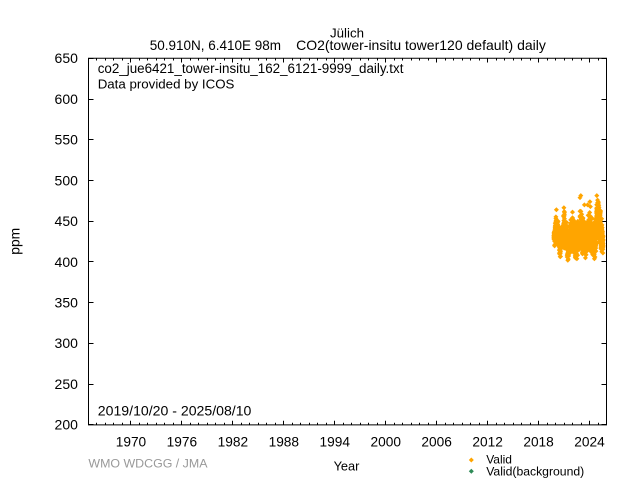 The image size is (640, 480). Describe the element at coordinates (67, 343) in the screenshot. I see `svg-text: 300` at that location.